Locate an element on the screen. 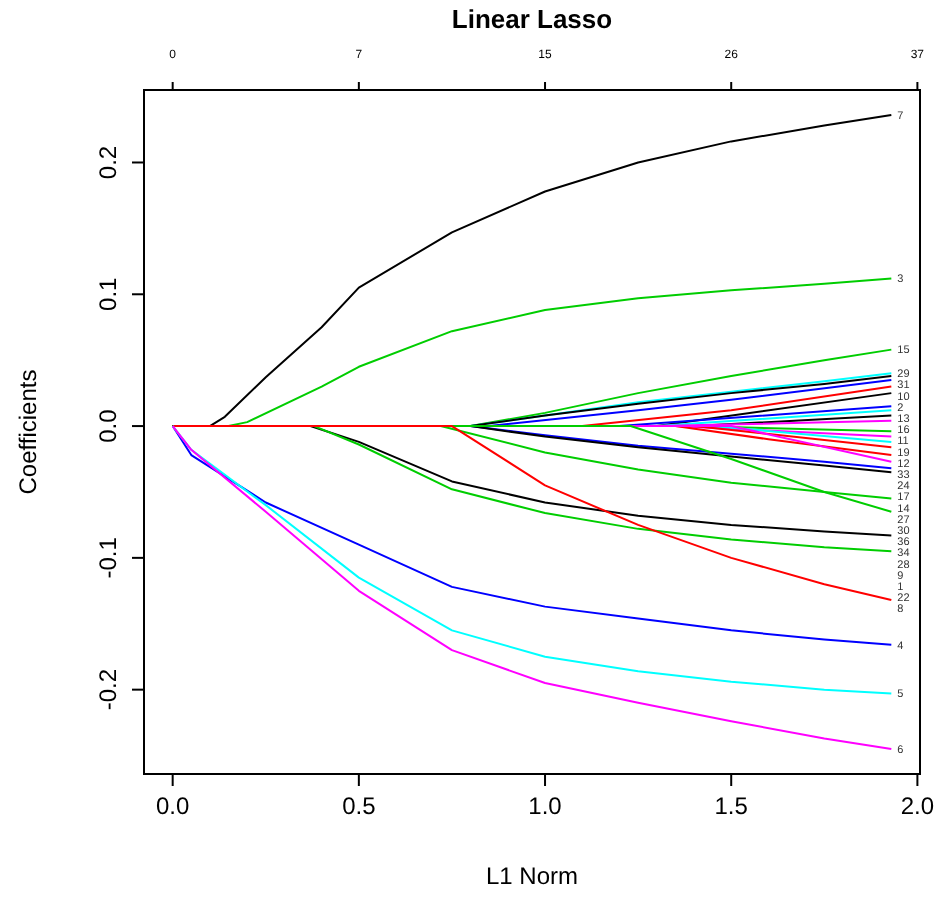  y-tick-label: -0.1 is located at coordinates (108, 557).